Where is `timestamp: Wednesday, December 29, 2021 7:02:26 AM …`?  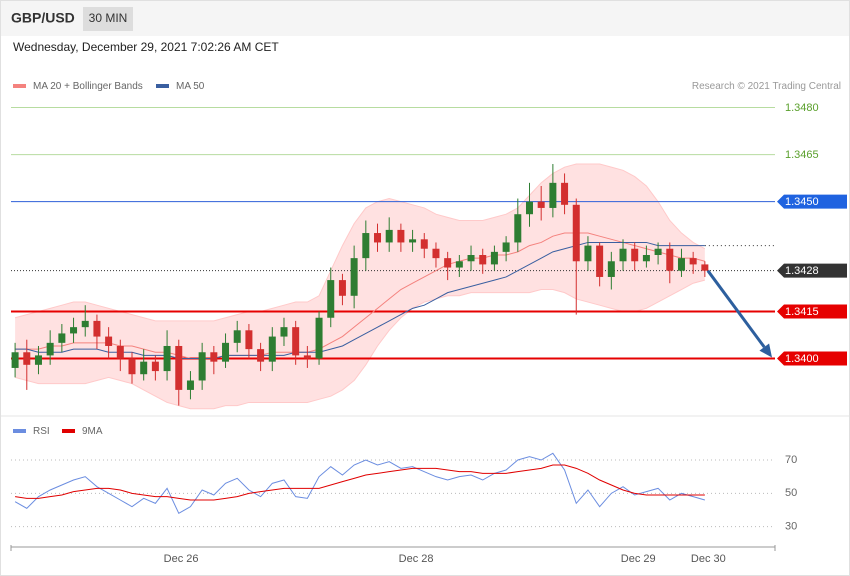 timestamp: Wednesday, December 29, 2021 7:02:26 AM … is located at coordinates (146, 47).